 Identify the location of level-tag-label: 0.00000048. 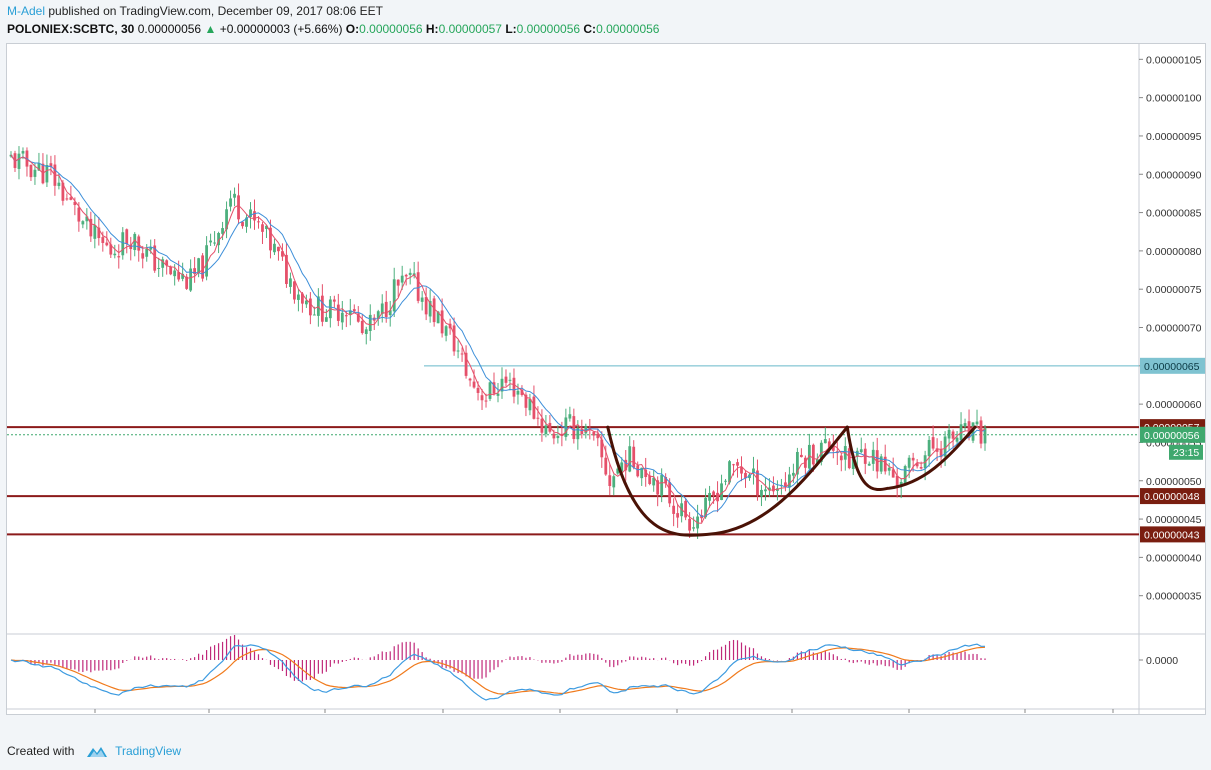
(1172, 497).